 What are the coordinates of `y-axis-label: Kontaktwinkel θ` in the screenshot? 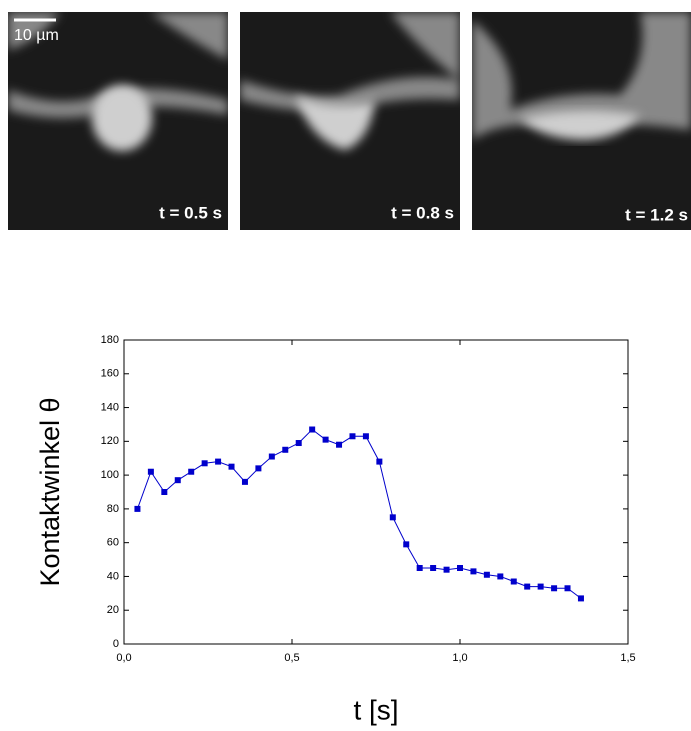 It's located at (50, 491).